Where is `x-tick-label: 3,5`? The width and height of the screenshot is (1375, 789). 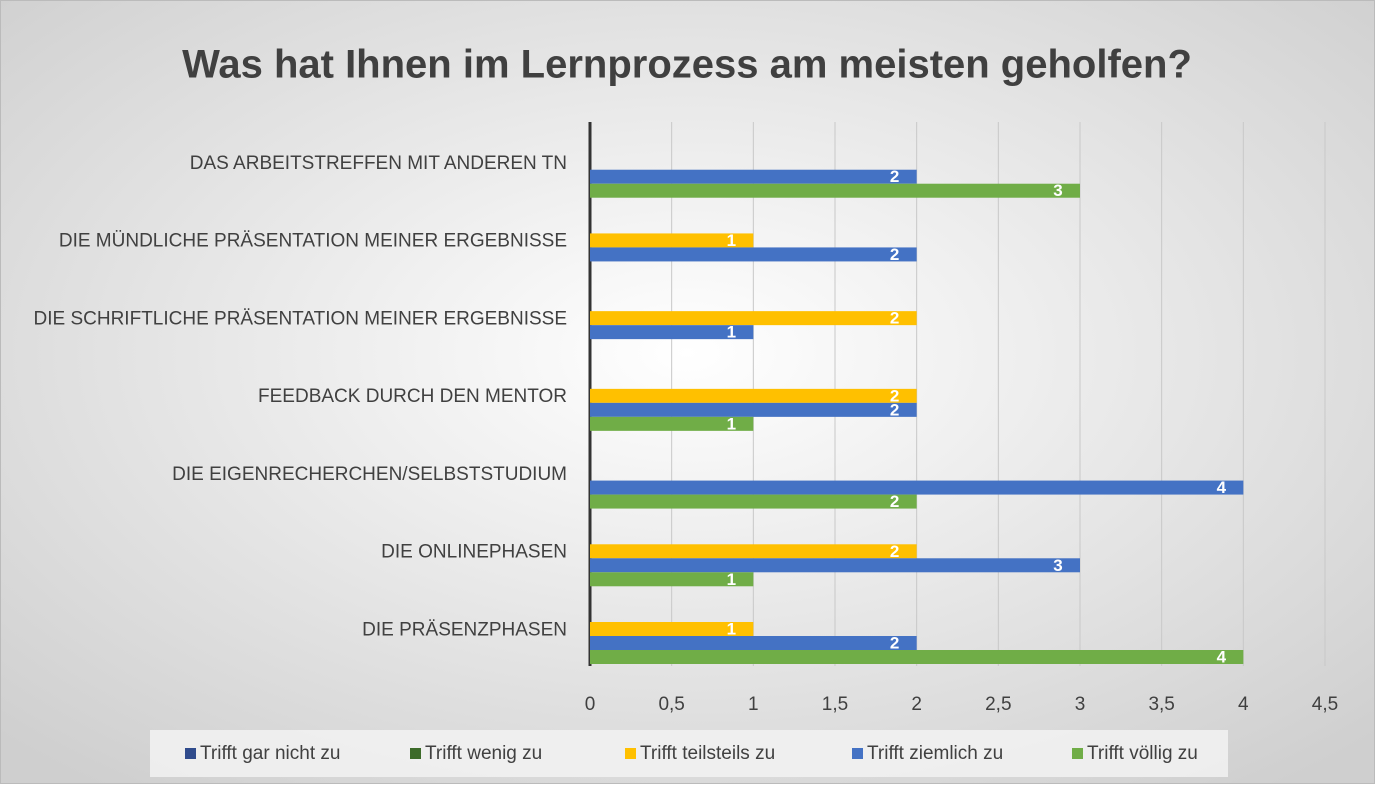 x-tick-label: 3,5 is located at coordinates (1161, 704).